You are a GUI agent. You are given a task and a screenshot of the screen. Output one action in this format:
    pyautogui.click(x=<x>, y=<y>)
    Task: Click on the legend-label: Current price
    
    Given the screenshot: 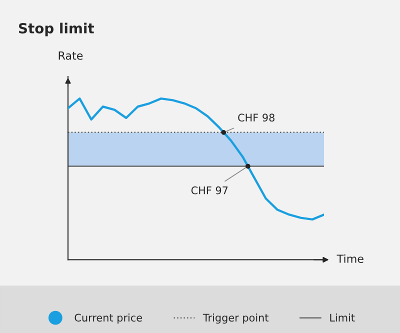 What is the action you would take?
    pyautogui.click(x=108, y=319)
    